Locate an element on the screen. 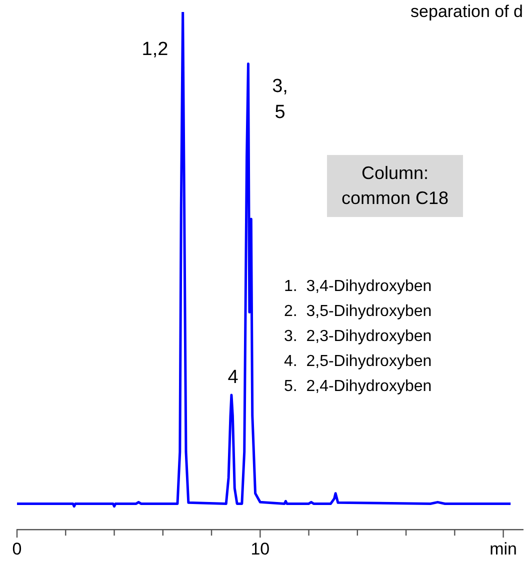  annotation: 3. 2,3-Dihydroxyben is located at coordinates (358, 337).